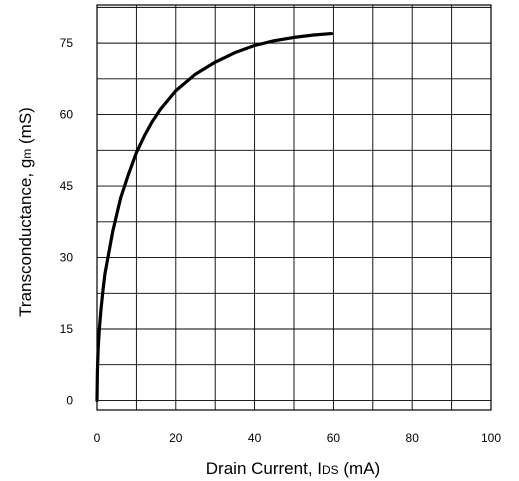 The image size is (519, 481). I want to click on y-tick-label: 75, so click(67, 43).